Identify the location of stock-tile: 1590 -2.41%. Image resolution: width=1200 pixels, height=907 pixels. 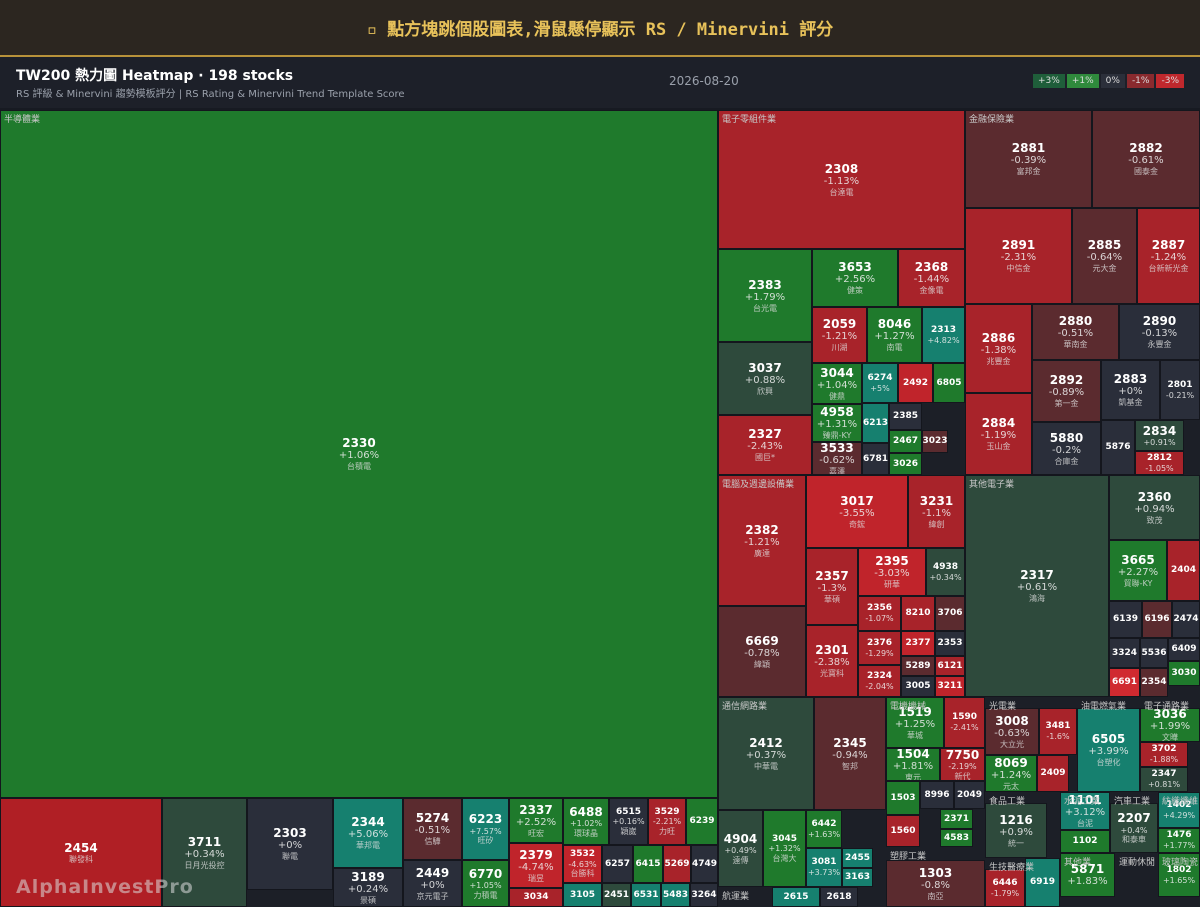
(964, 722).